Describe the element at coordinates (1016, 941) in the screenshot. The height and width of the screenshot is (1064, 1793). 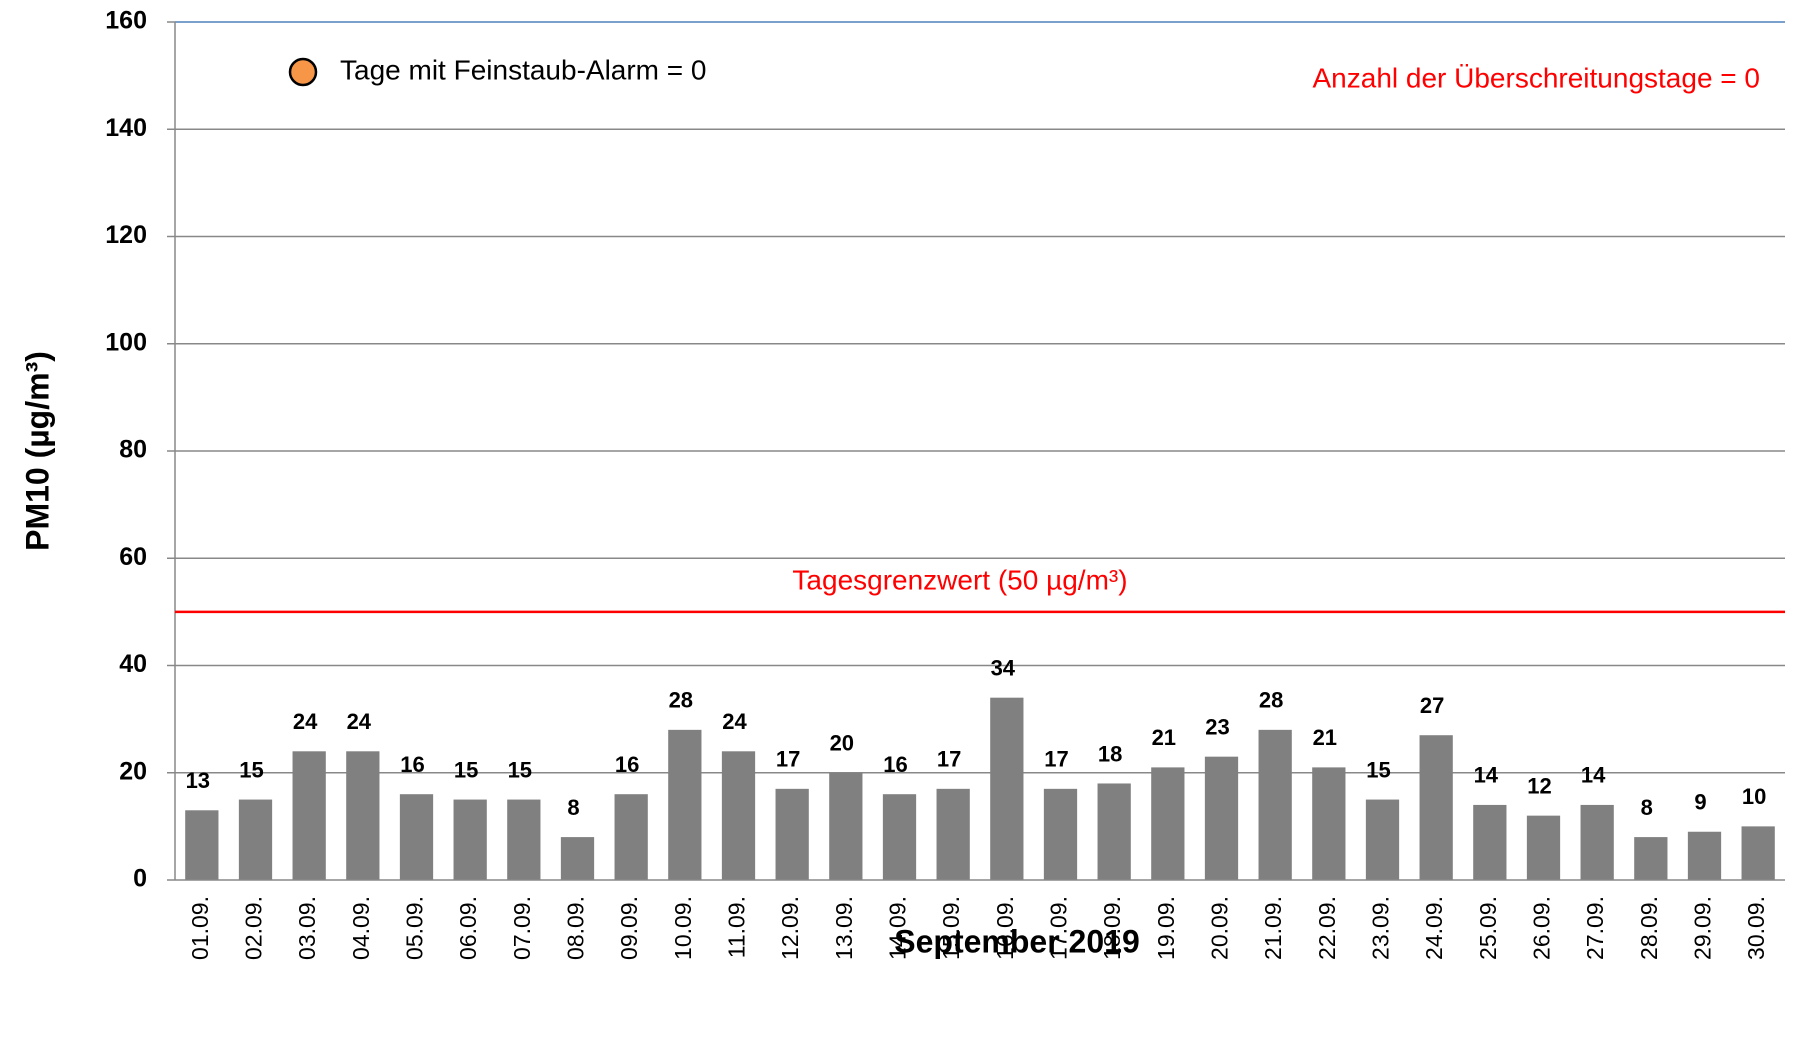
I see `x-axis-title: September 2019` at that location.